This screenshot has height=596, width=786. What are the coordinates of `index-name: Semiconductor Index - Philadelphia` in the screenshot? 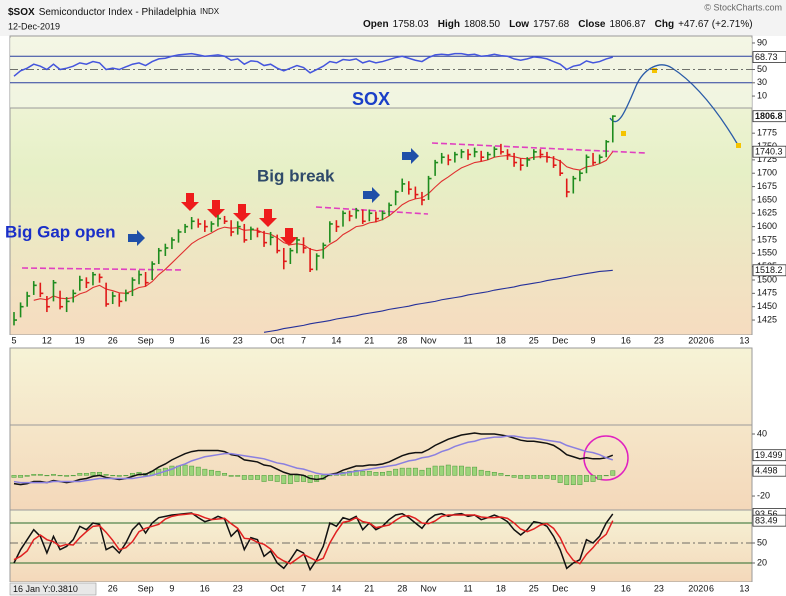 It's located at (118, 12).